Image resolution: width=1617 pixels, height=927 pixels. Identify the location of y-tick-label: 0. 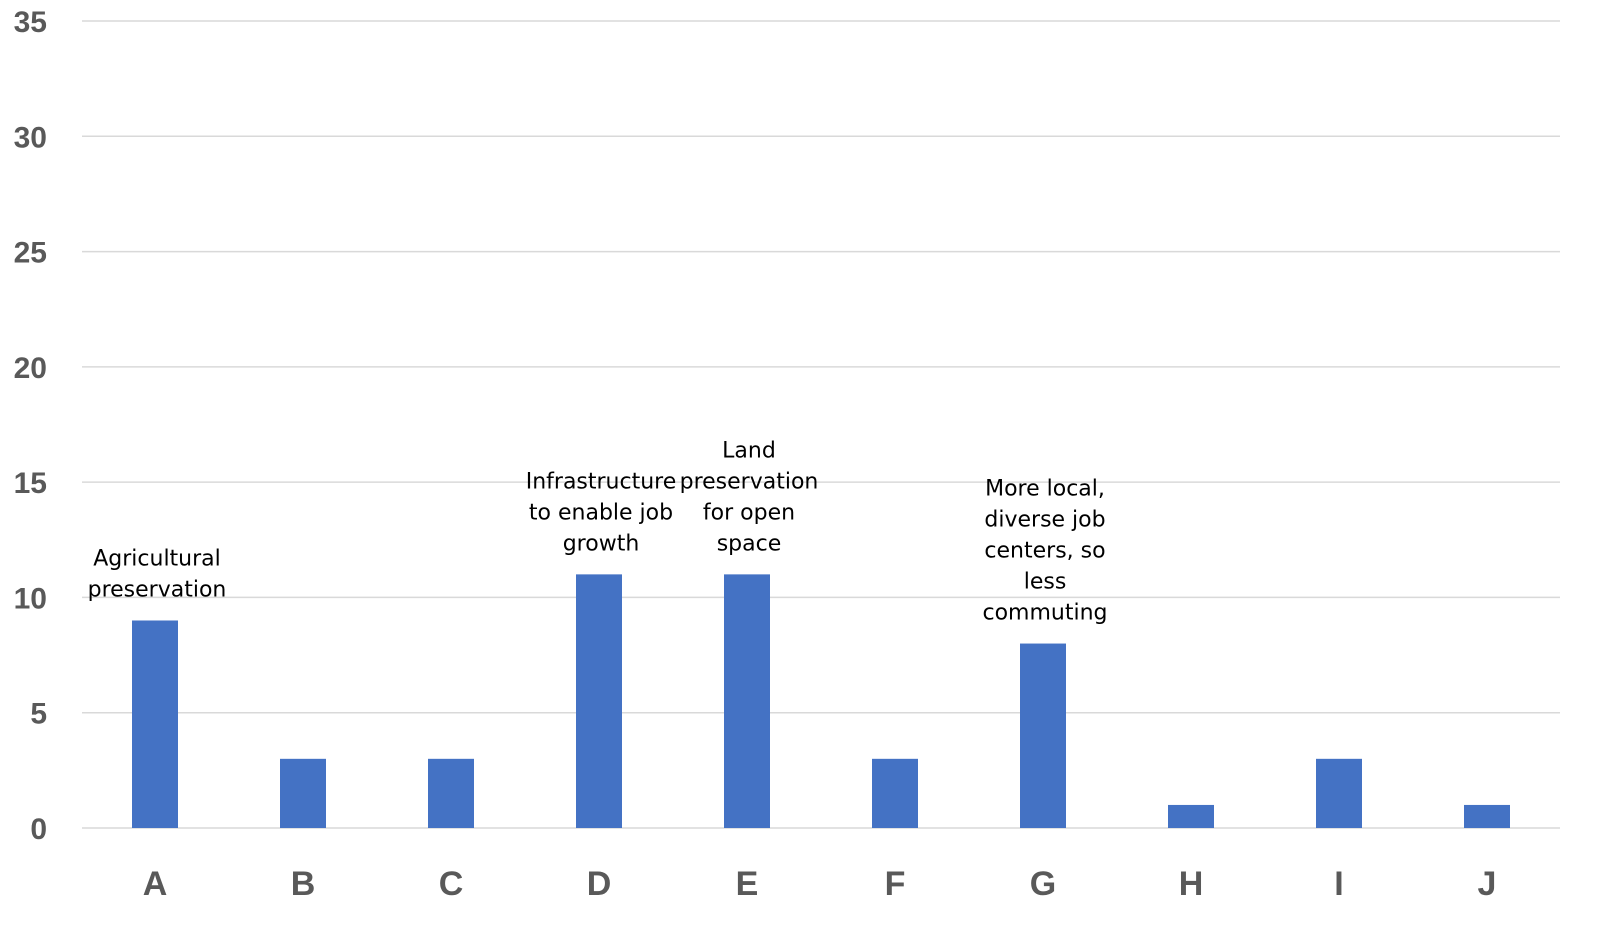
(38, 829).